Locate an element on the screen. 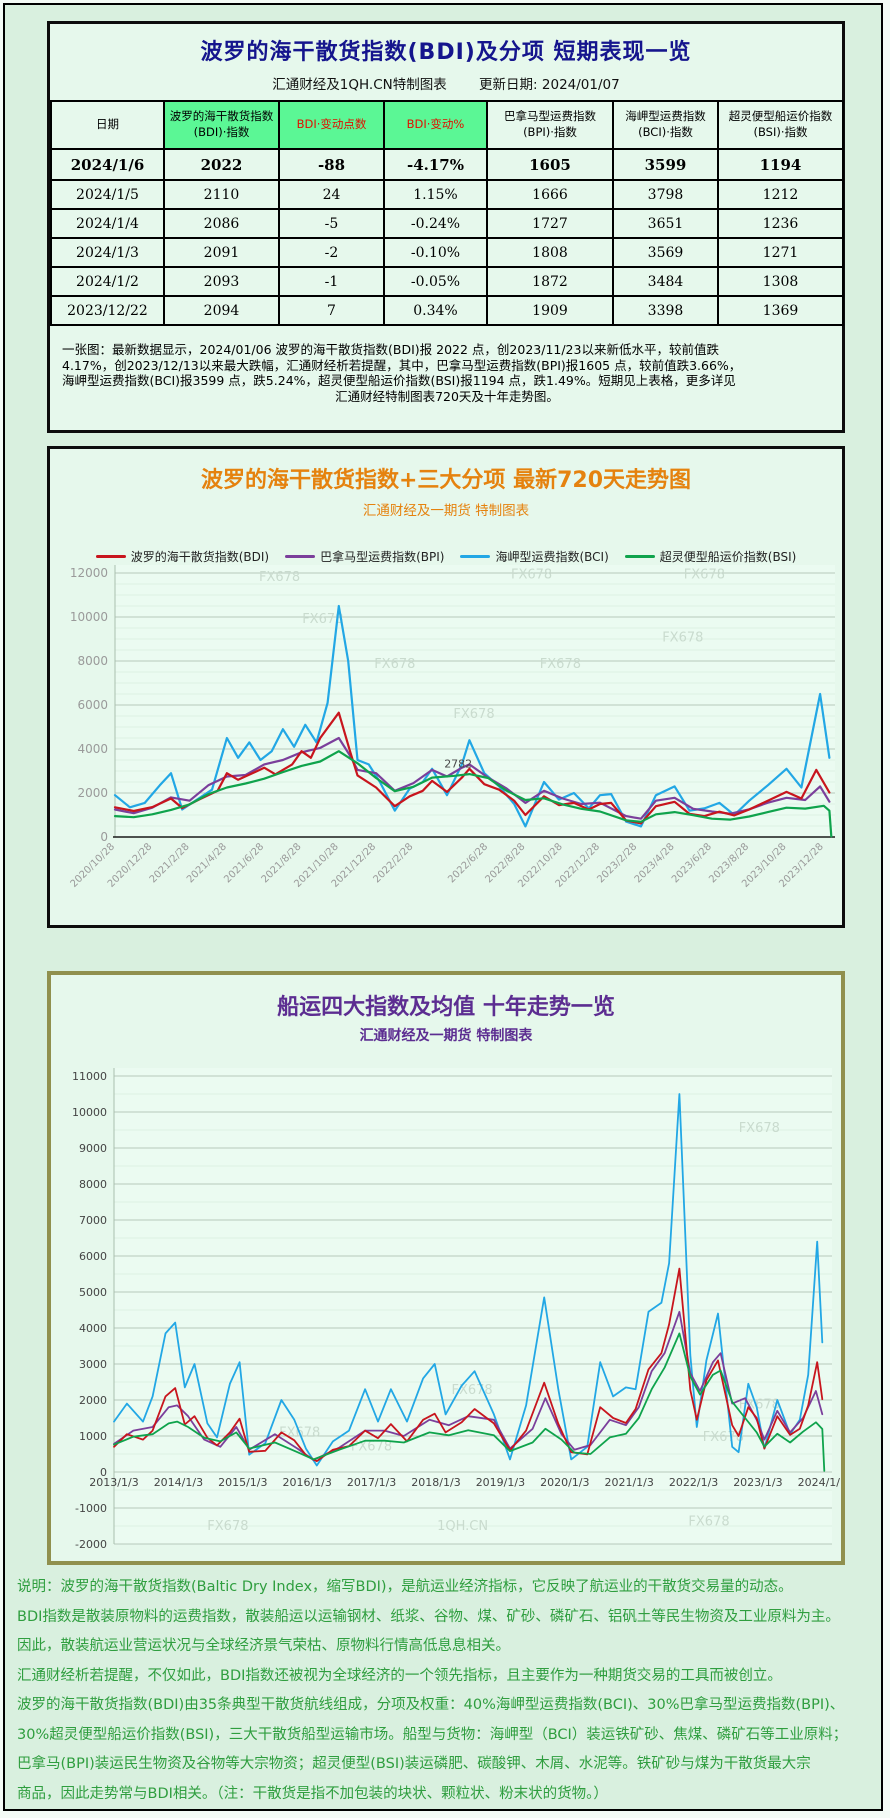  source-label: 汇通财经及1QH.CN特制图表 is located at coordinates (359, 85).